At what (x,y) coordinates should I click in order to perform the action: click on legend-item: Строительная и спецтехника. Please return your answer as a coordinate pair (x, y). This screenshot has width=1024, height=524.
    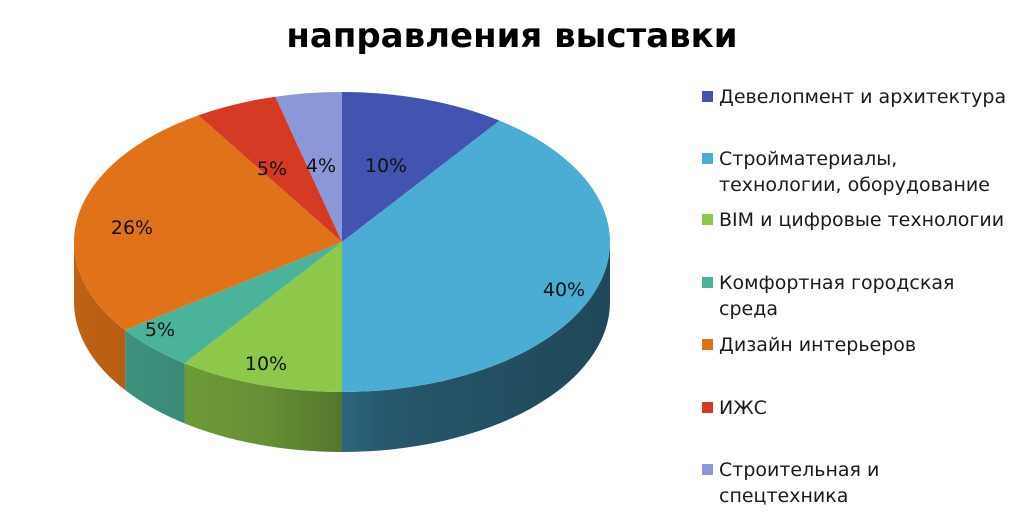
    Looking at the image, I should click on (855, 483).